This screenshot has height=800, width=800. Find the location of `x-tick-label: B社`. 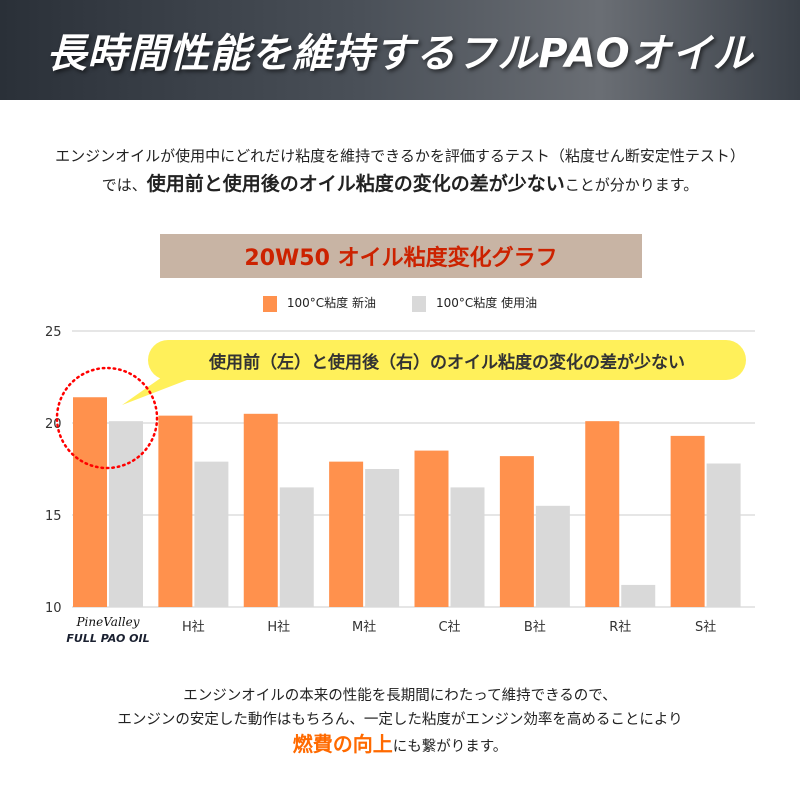

x-tick-label: B社 is located at coordinates (535, 627).